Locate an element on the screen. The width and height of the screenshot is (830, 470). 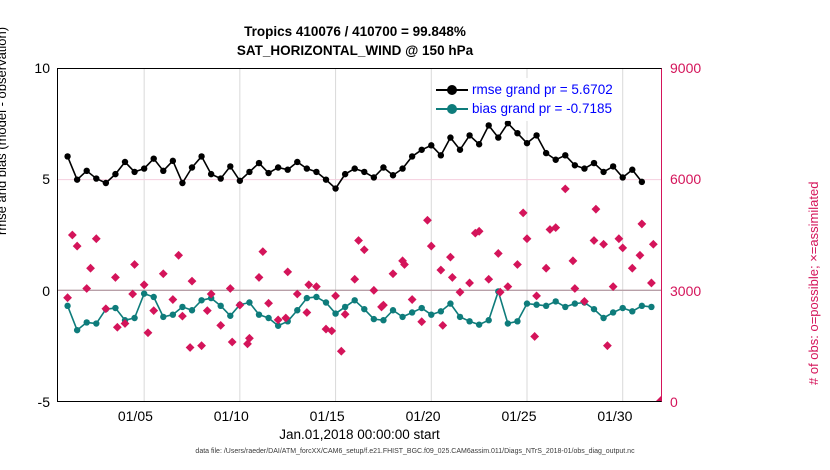
x-axis-tick: 01/05 is located at coordinates (135, 416).